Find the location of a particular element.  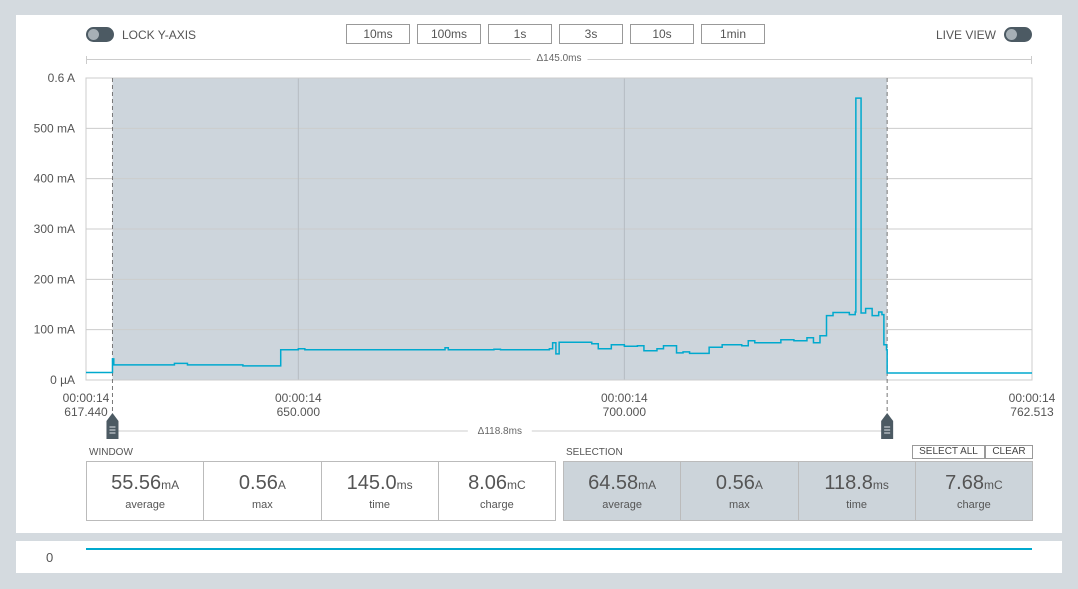

zoom-buttons: 10ms 100ms 1s 3s 10s 1min is located at coordinates (559, 34).